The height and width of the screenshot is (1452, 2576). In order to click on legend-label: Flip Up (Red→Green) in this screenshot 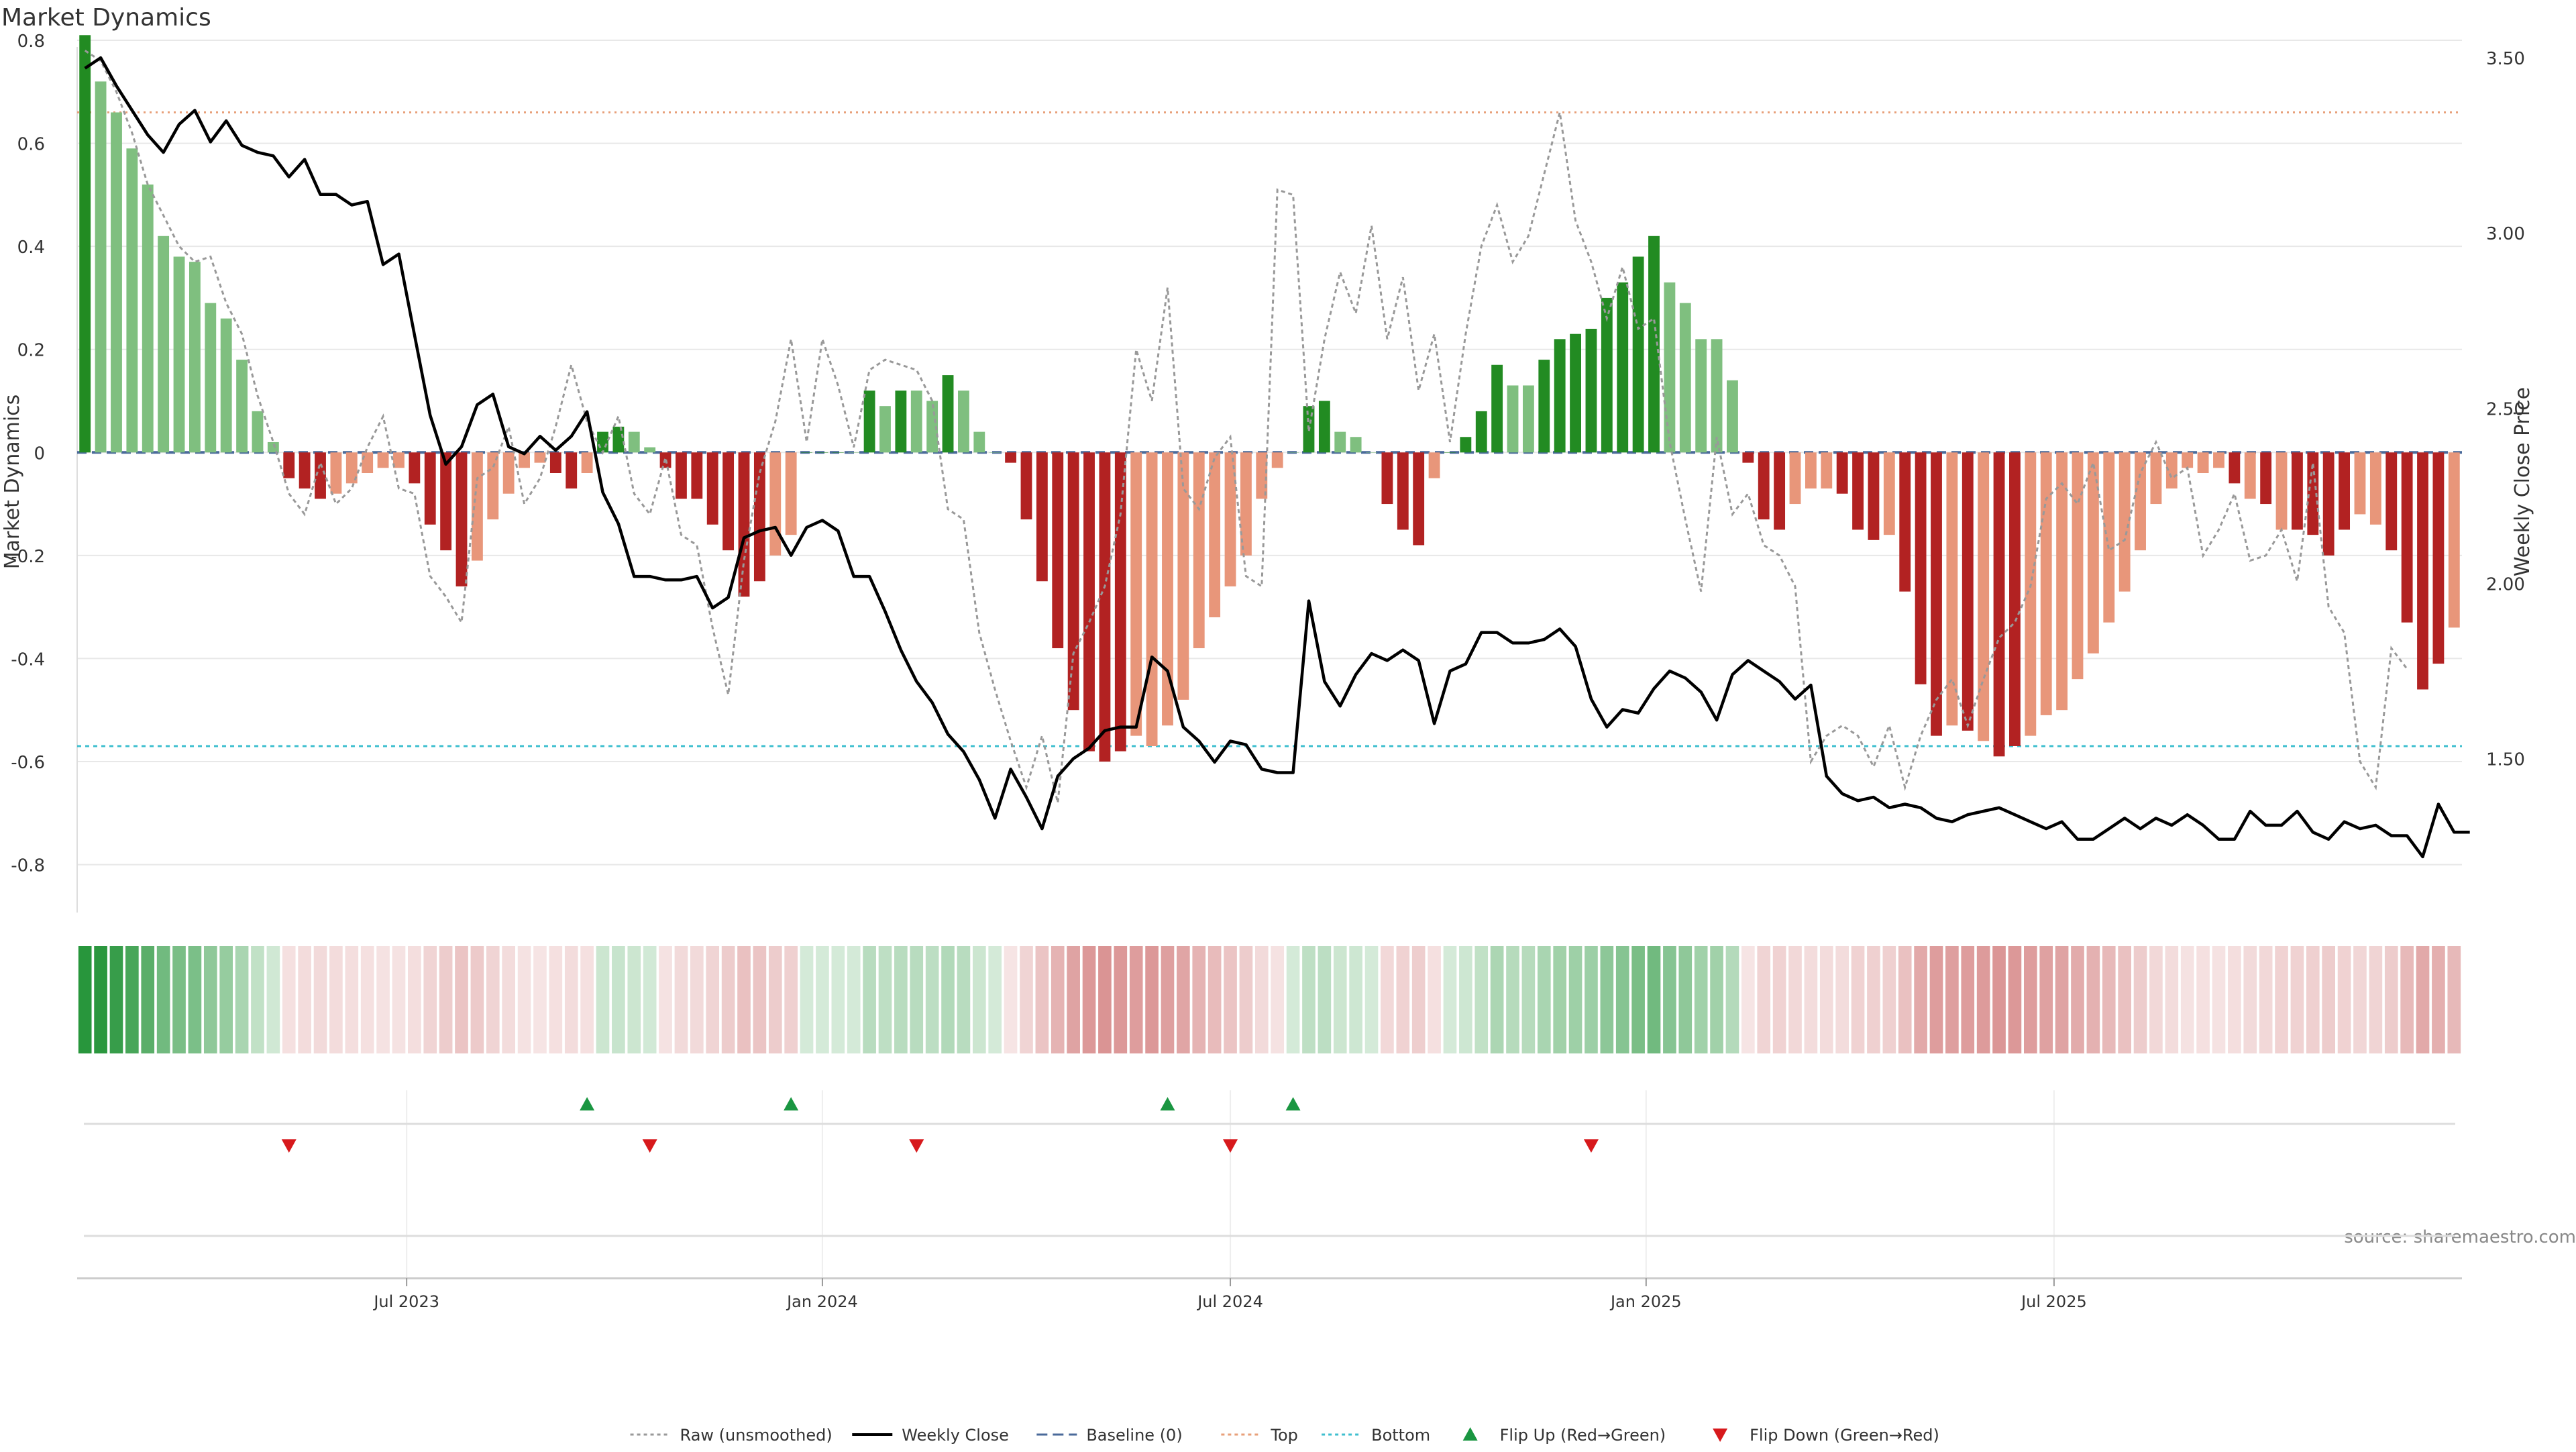, I will do `click(1583, 1436)`.